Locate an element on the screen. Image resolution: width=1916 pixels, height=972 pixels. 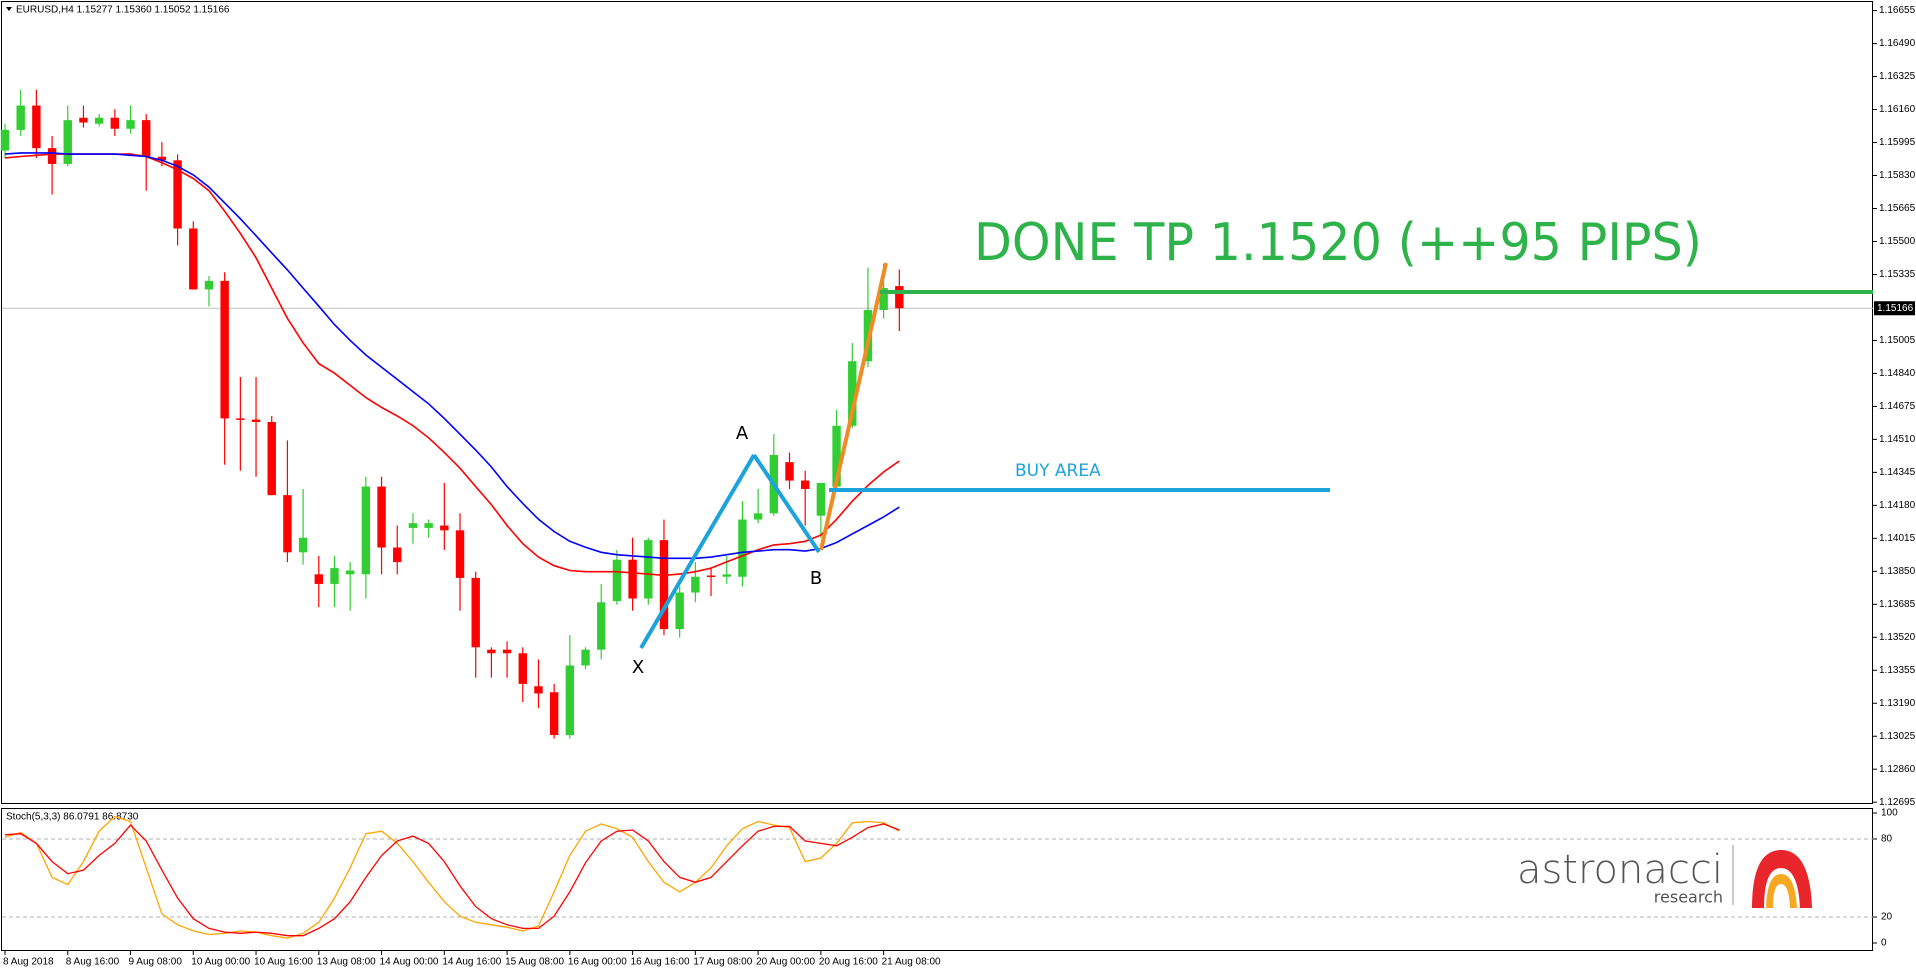
y-tick-label: 1.14345 is located at coordinates (1897, 472).